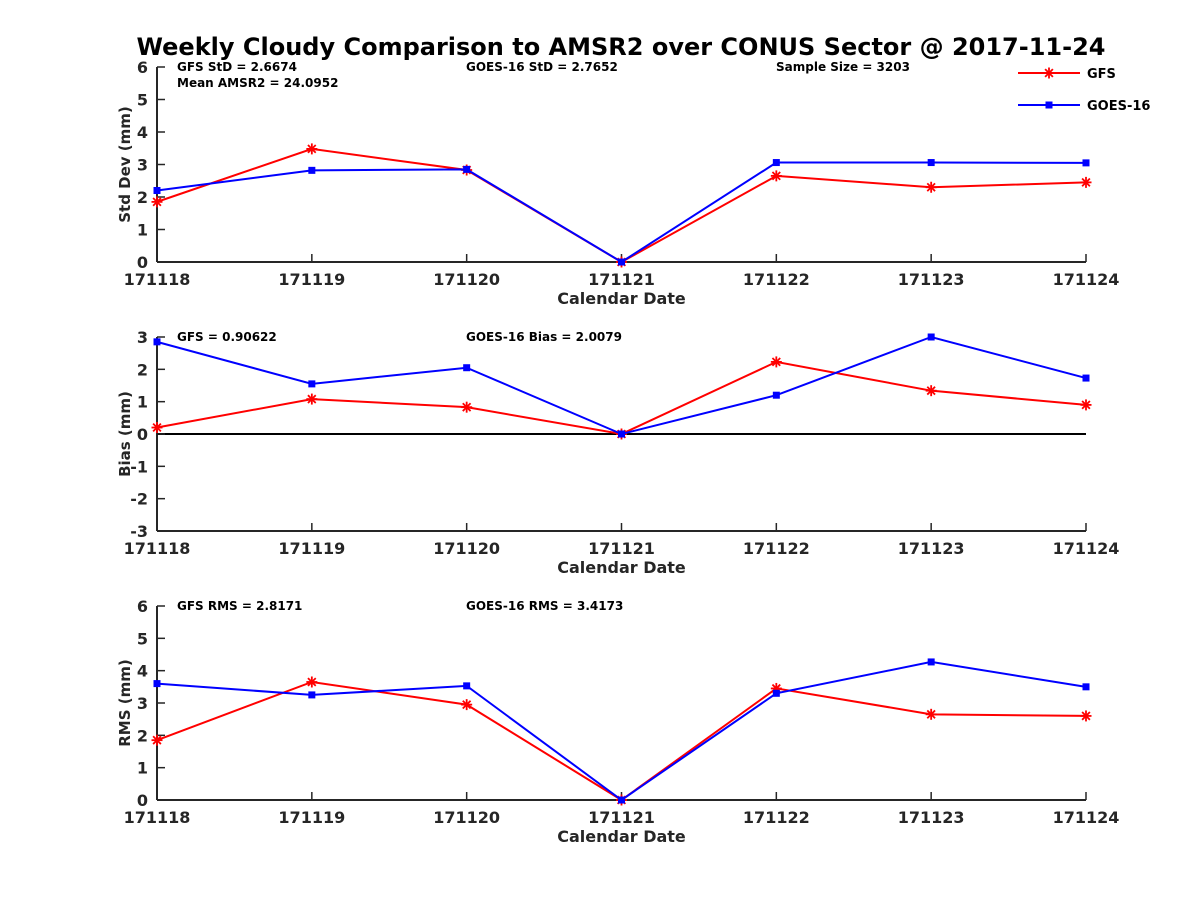  I want to click on stat-annotation: GOES-16 RMS = 3.4173, so click(544, 606).